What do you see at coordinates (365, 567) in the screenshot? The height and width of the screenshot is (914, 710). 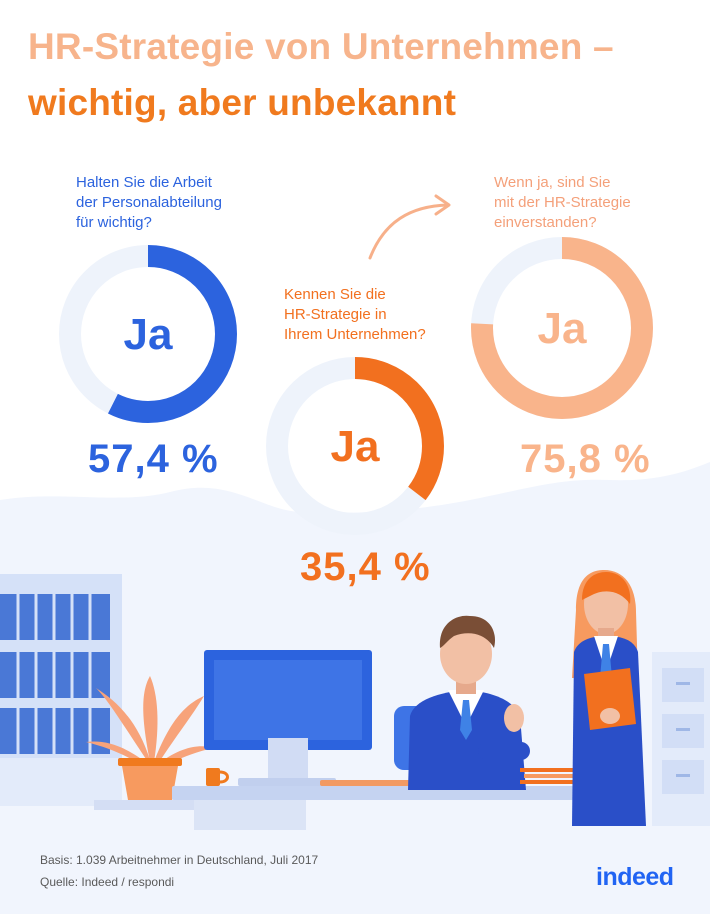 I see `value-label-2: 35,4 %` at bounding box center [365, 567].